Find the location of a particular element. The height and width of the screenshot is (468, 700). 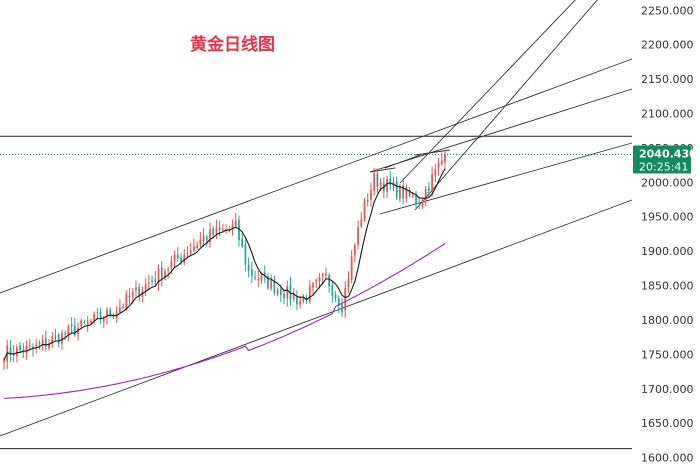

y-tick-label: 1750.000 is located at coordinates (667, 354).